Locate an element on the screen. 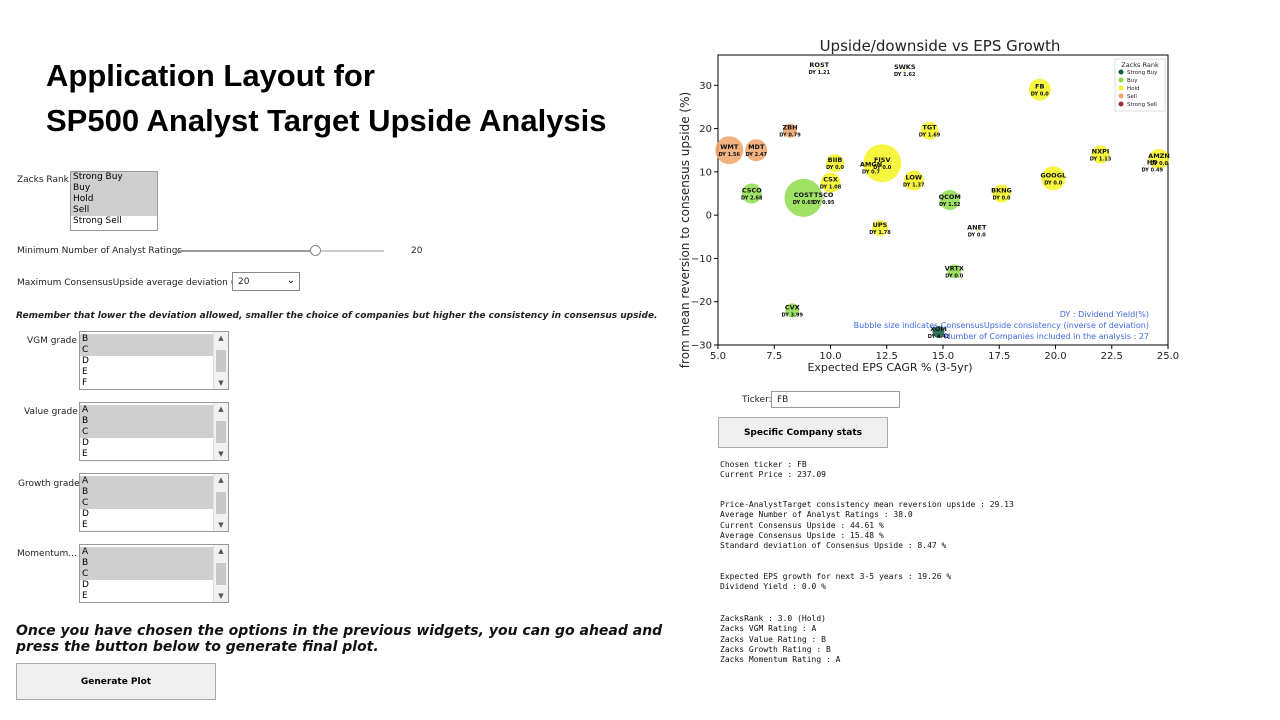 Image resolution: width=1280 pixels, height=720 pixels. data-point-dy-label: DY 1.21 is located at coordinates (820, 73).